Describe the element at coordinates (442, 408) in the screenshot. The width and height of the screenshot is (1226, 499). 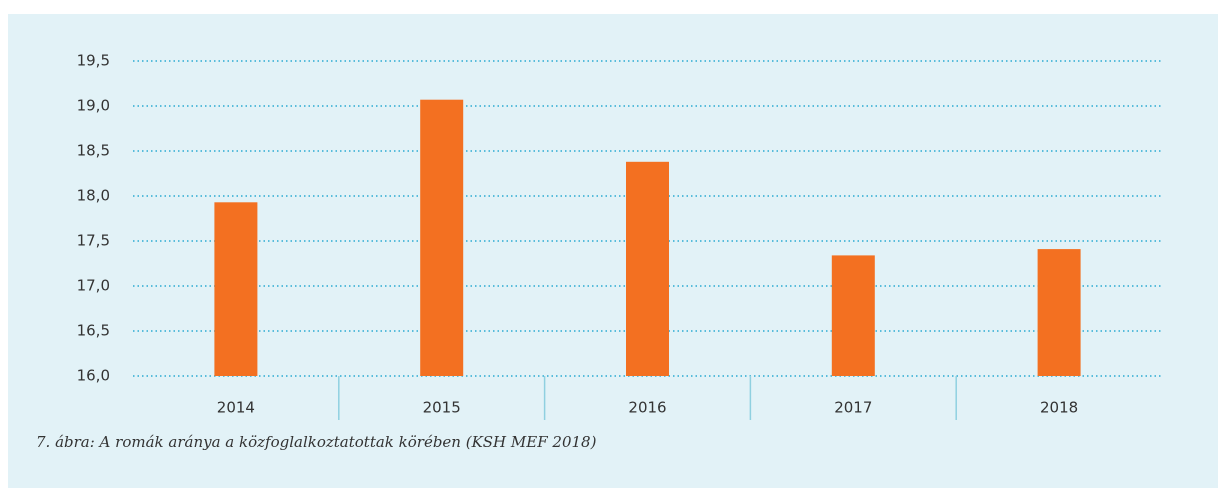
I see `x-tick-label: 2015` at that location.